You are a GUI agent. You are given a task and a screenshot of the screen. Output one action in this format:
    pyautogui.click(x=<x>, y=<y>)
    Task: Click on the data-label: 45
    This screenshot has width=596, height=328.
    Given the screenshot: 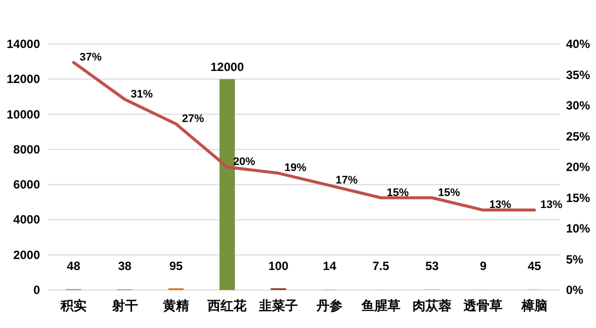 What is the action you would take?
    pyautogui.click(x=535, y=266)
    